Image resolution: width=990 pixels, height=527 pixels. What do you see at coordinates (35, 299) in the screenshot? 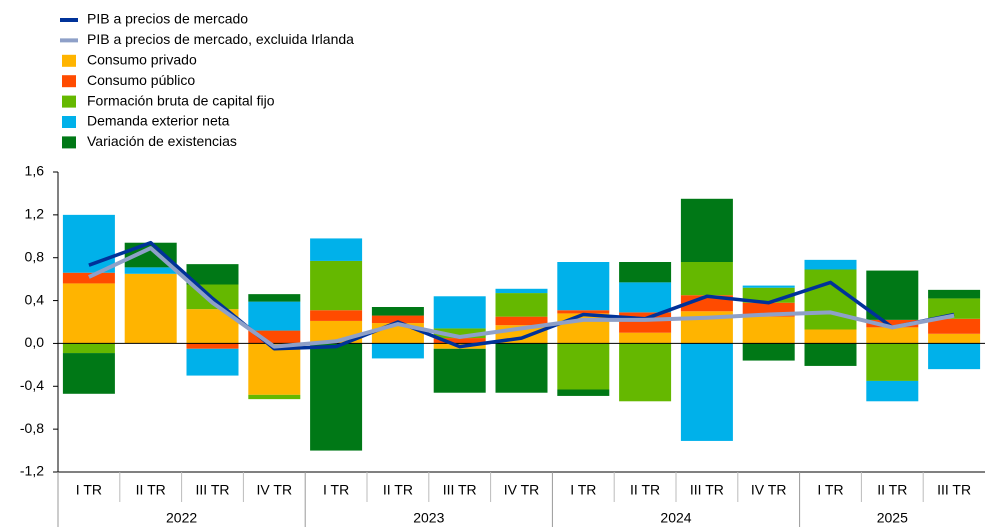
I see `y-tick-label: 0,4` at bounding box center [35, 299].